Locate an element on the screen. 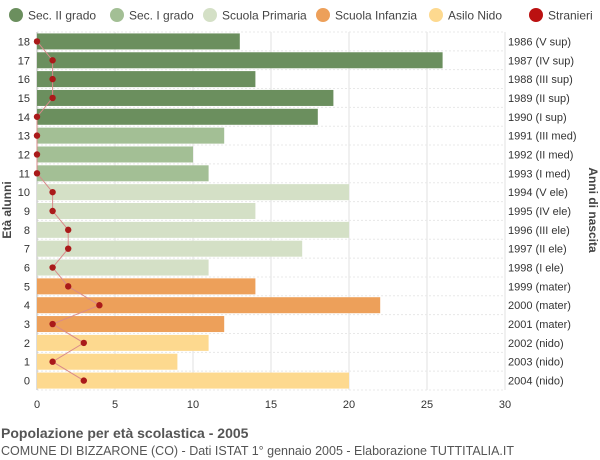 This screenshot has height=460, width=600. y-tick-label-right: 2001 (mater) is located at coordinates (539, 325).